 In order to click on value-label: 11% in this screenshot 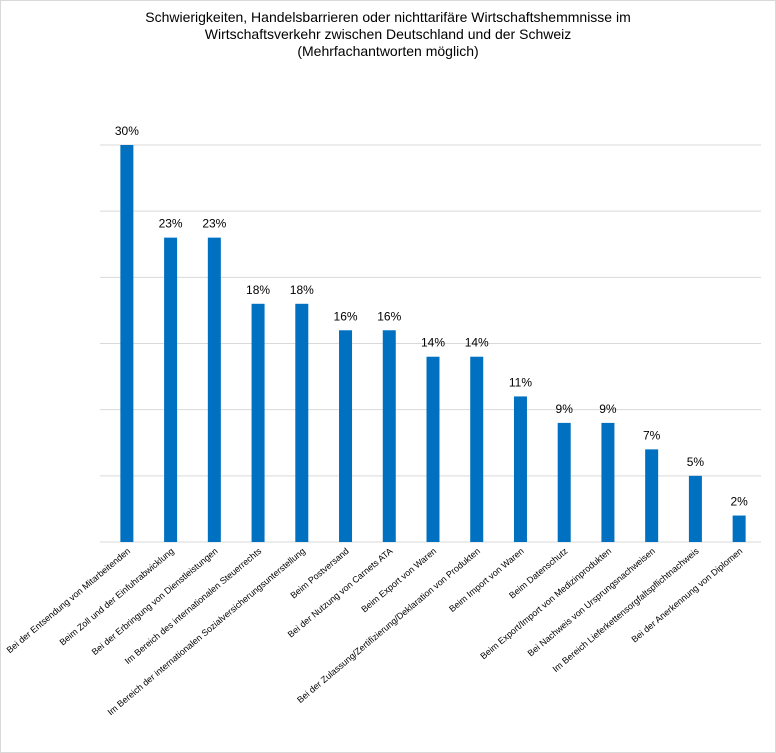, I will do `click(520, 382)`.